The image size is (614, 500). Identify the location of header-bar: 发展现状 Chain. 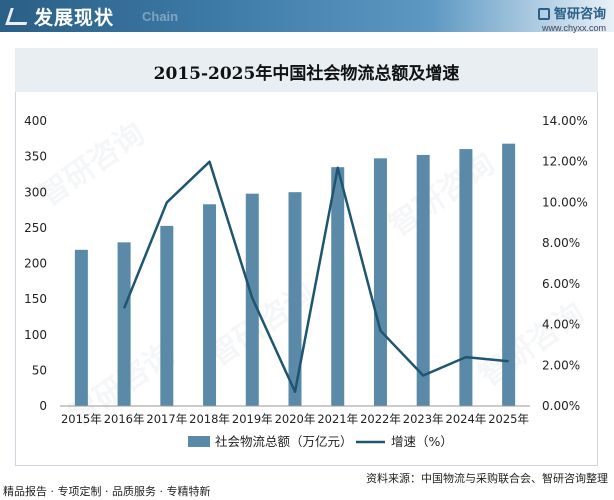
(307, 16).